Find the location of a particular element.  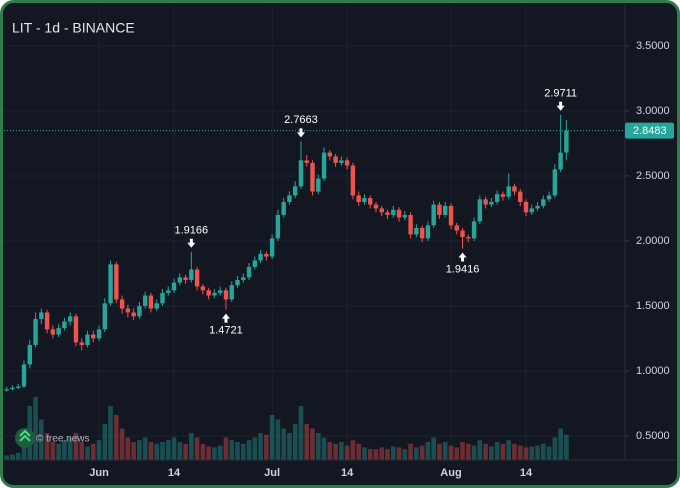

x-tick-label: Jun is located at coordinates (99, 473).